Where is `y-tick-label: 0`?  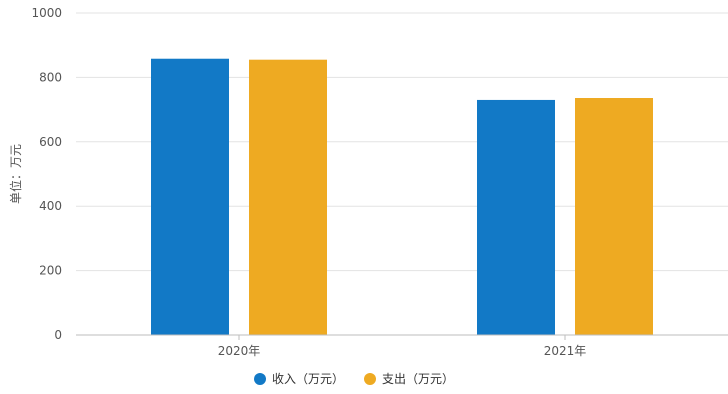 y-tick-label: 0 is located at coordinates (58, 335).